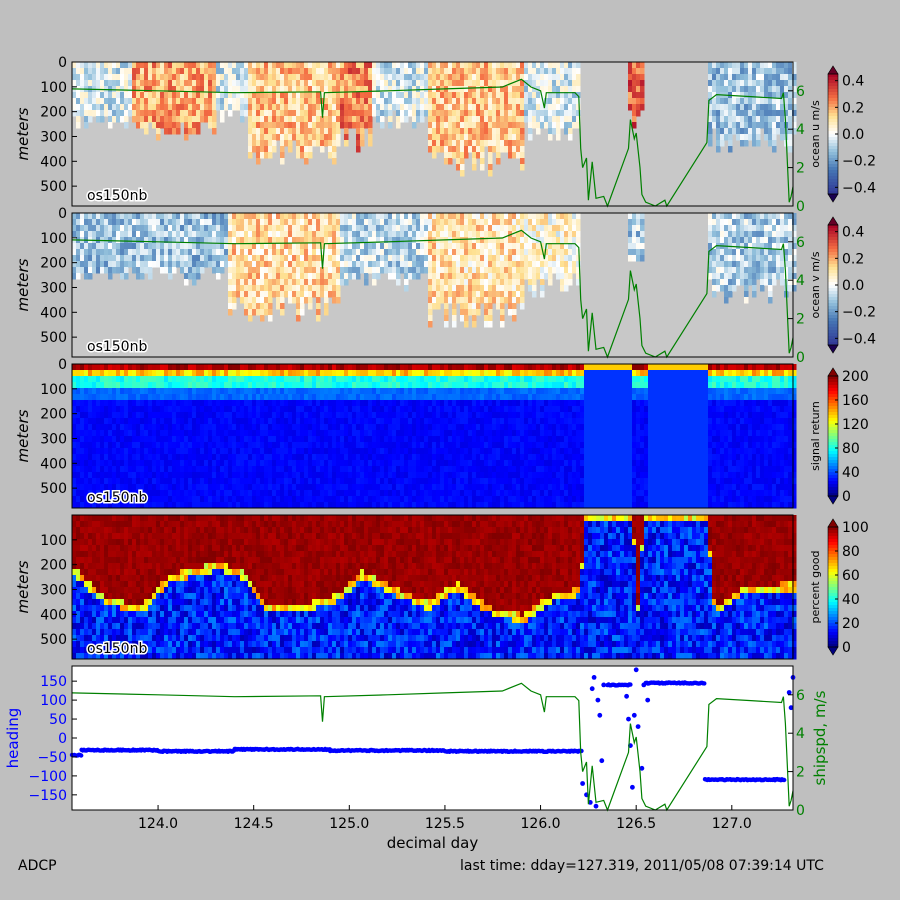  Describe the element at coordinates (53, 137) in the screenshot. I see `y-tick-label: 300` at that location.